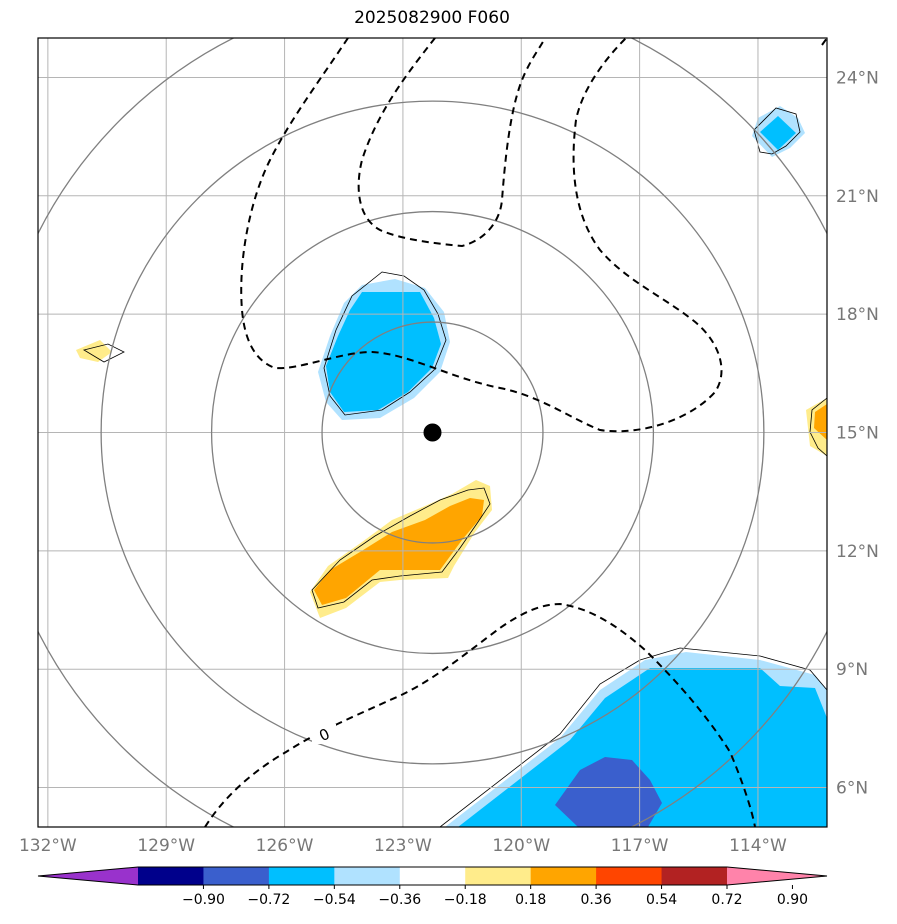  Describe the element at coordinates (203, 900) in the screenshot. I see `colorbar-tick-label: −0.90` at that location.